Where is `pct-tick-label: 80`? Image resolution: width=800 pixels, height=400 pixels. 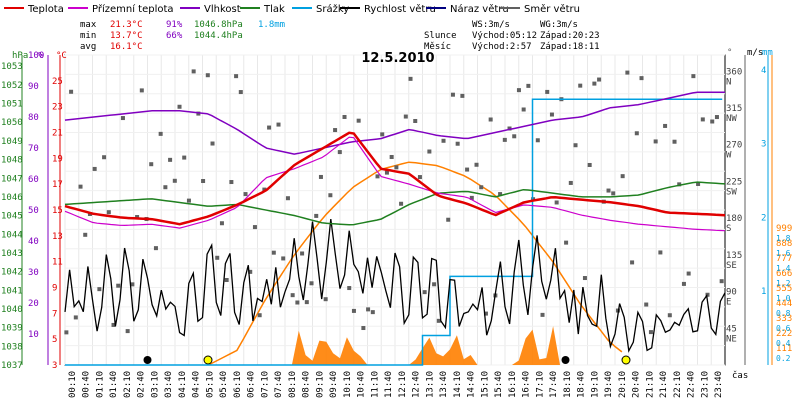
pct-tick-label: 80 is located at coordinates (33, 118).